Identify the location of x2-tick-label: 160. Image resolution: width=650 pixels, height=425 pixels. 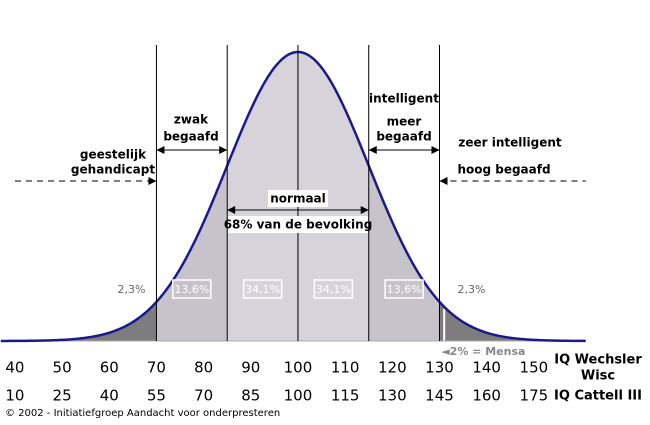
(486, 396).